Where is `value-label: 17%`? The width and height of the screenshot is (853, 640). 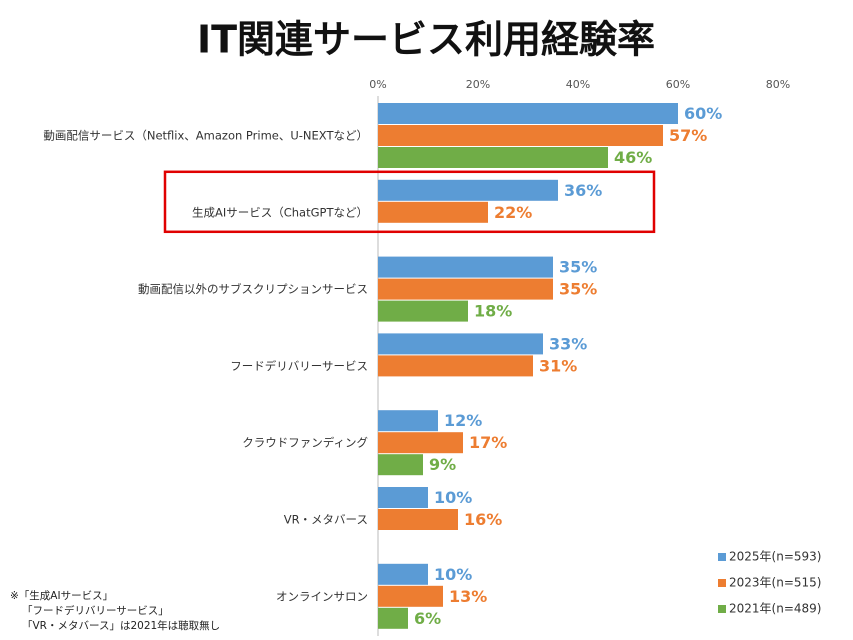
value-label: 17% is located at coordinates (488, 442).